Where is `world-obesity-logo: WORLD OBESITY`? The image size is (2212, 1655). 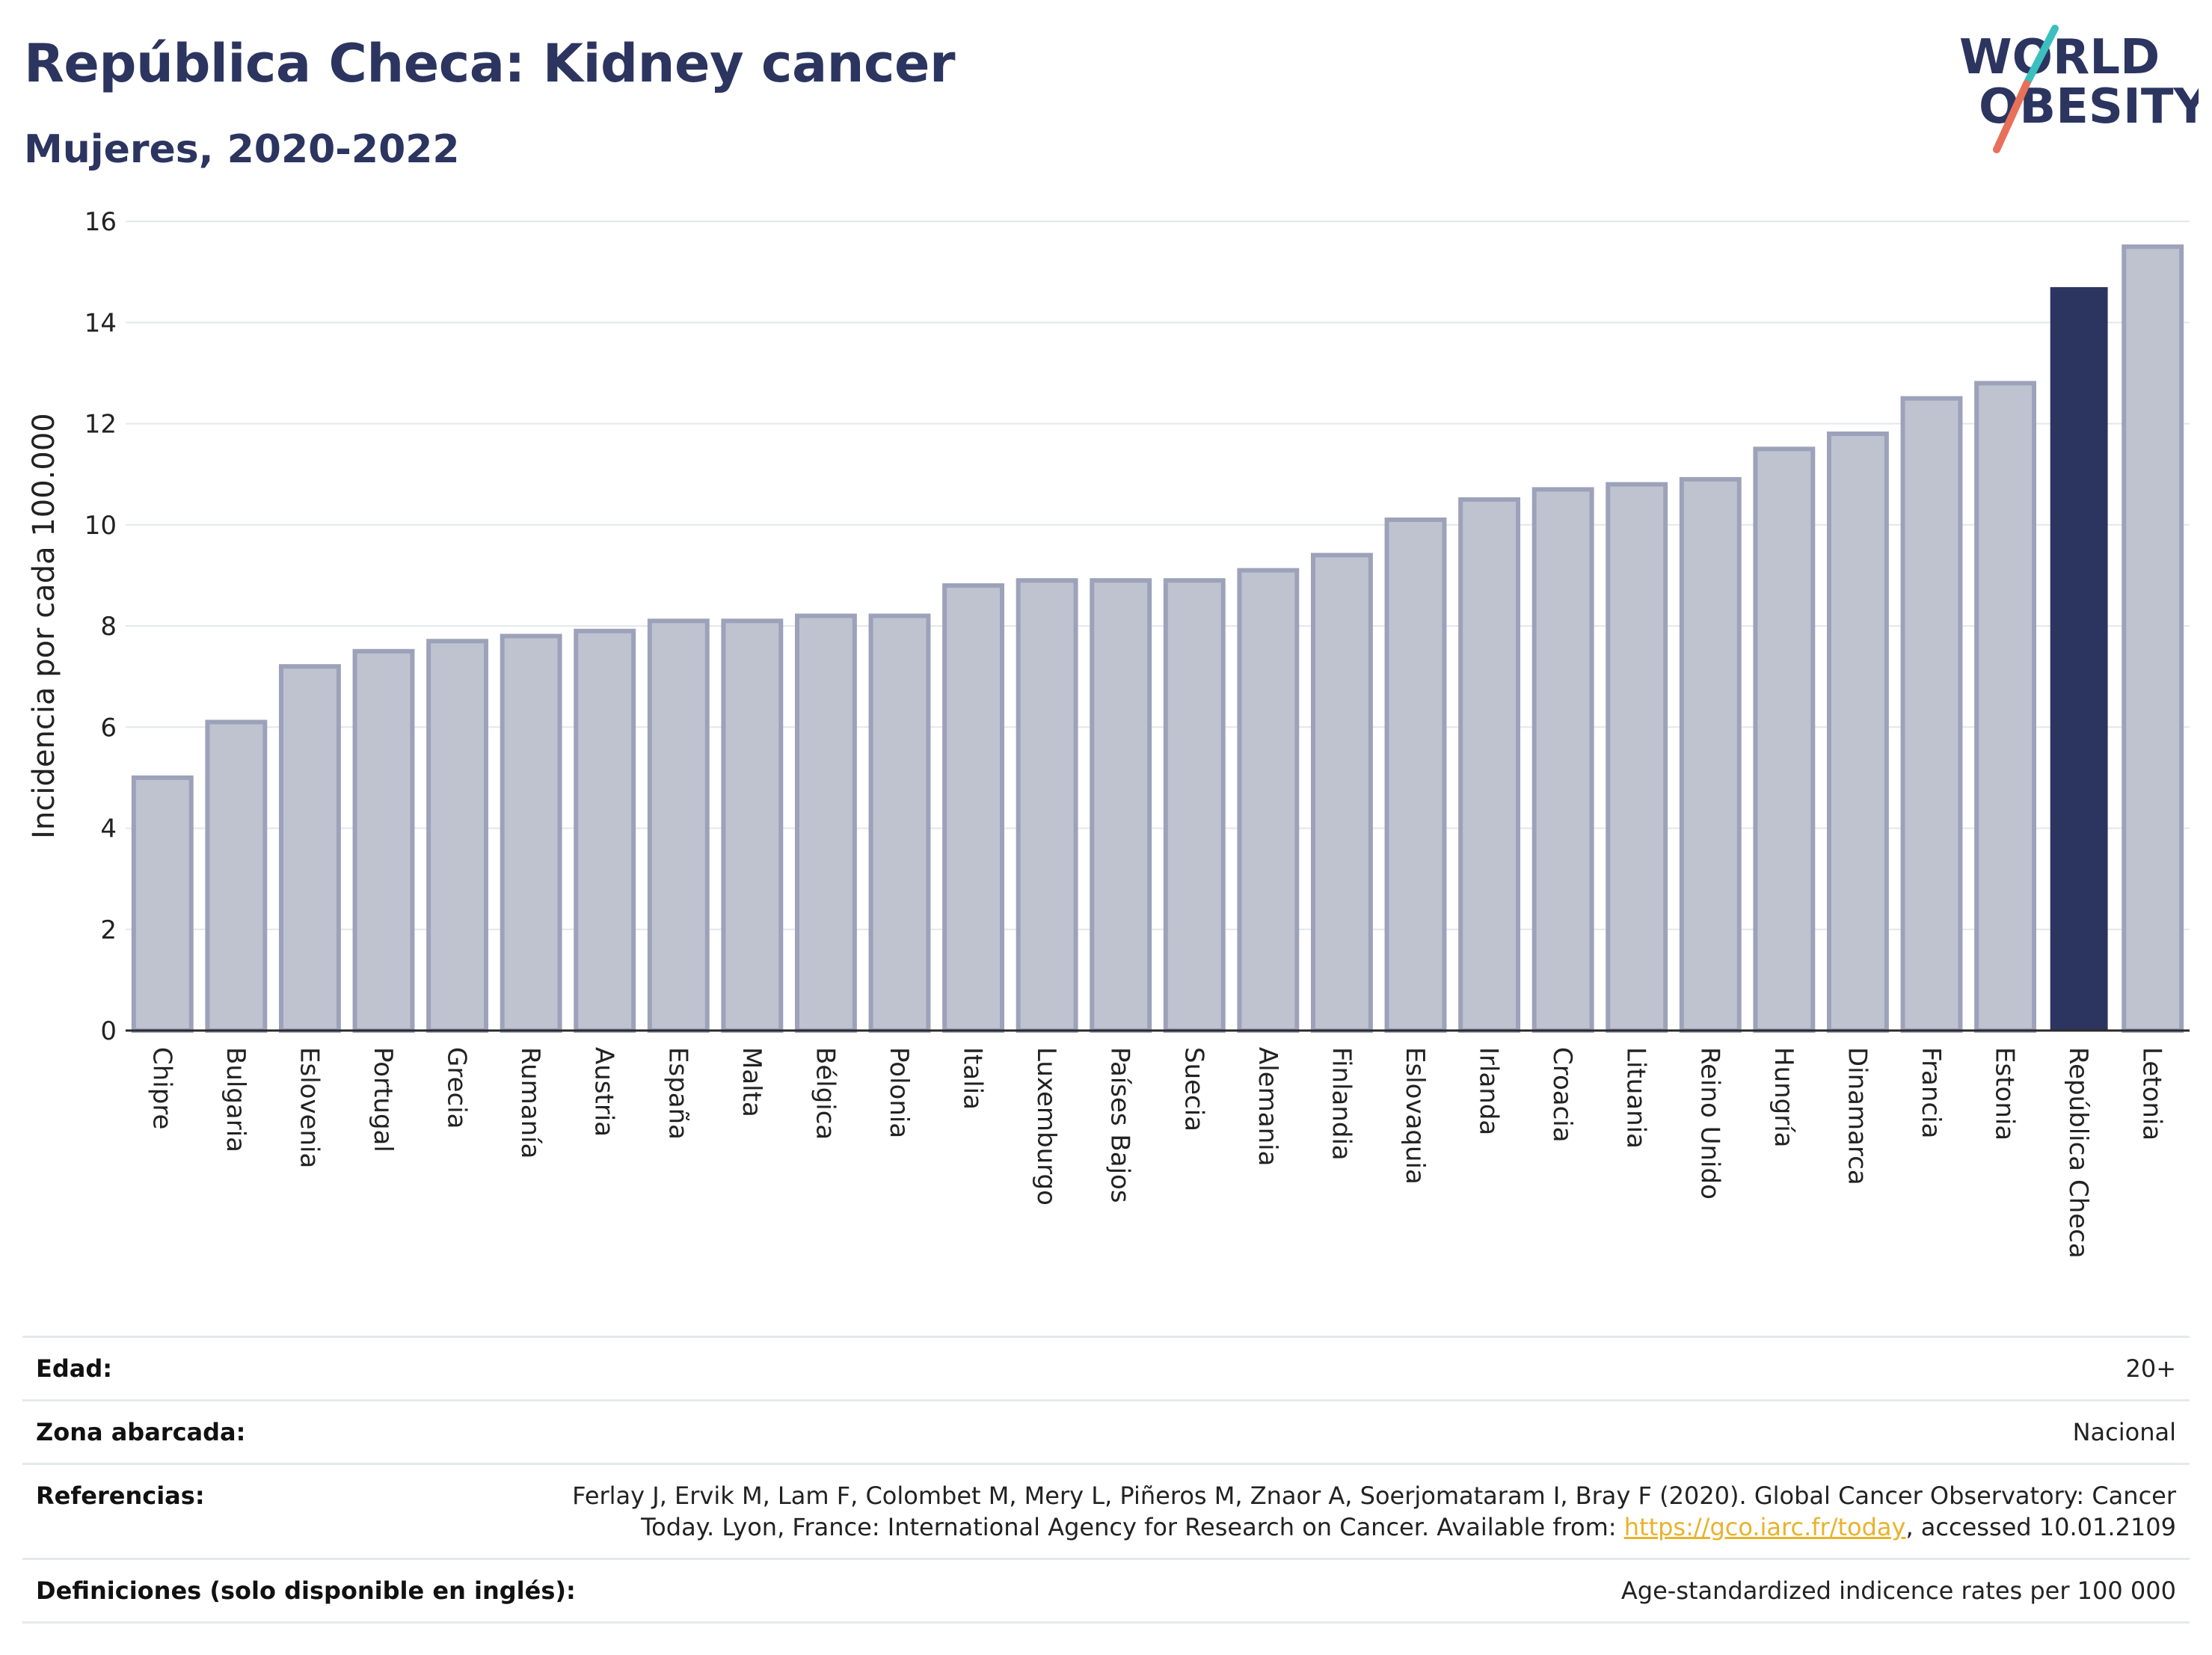
world-obesity-logo: WORLD OBESITY is located at coordinates (2079, 89).